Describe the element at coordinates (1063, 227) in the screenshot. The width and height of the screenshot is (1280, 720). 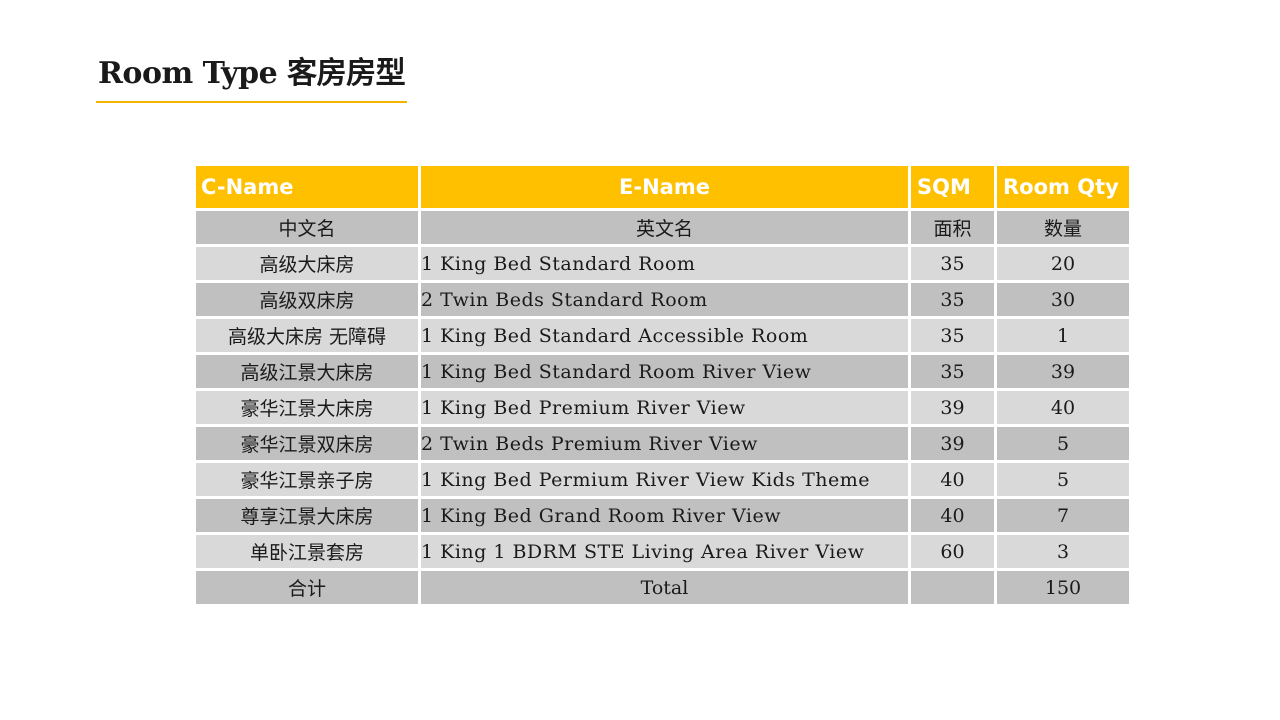
I see `subheader-qty: 数量` at that location.